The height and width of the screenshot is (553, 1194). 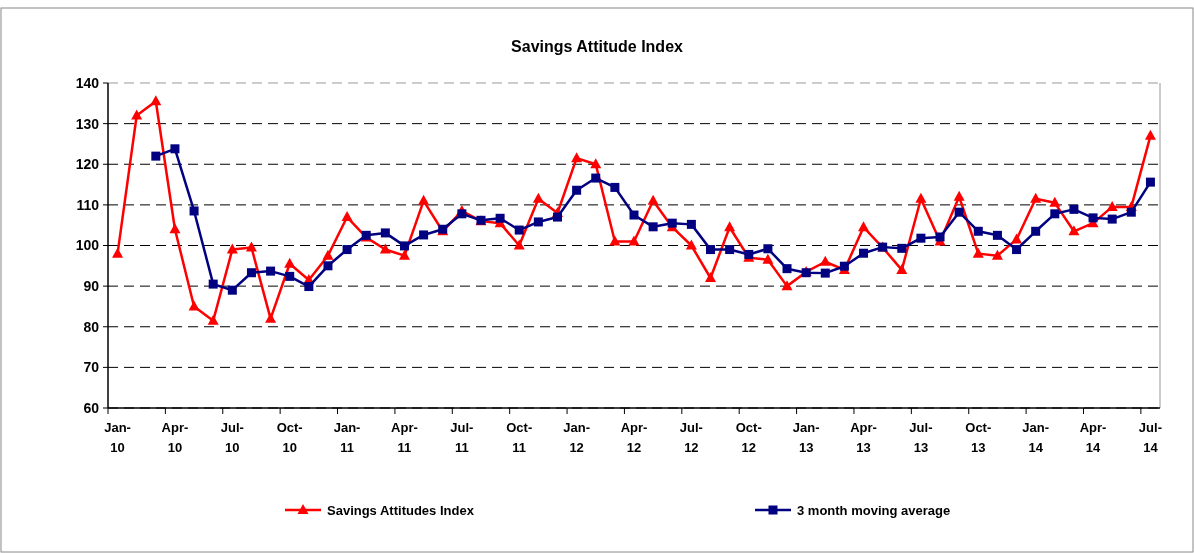 I want to click on x-tick-label: Jan-14, so click(x=1036, y=437).